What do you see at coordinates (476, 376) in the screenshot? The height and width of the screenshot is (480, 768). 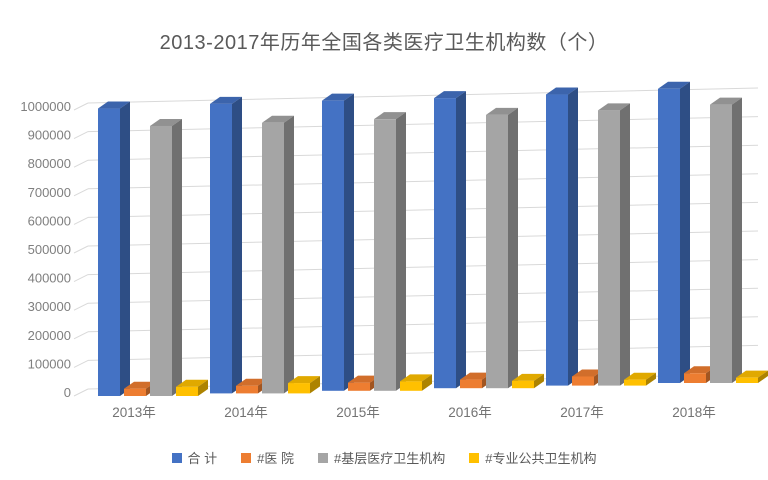 I see `column-bar-2016年-s1` at bounding box center [476, 376].